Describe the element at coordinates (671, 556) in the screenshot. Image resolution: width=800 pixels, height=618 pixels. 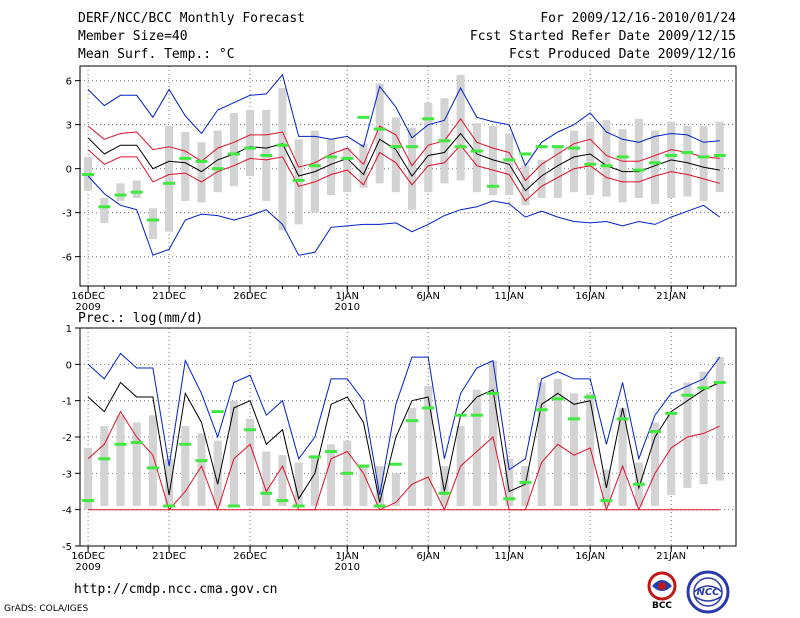
I see `panel2-xtick-label: 21JAN` at that location.